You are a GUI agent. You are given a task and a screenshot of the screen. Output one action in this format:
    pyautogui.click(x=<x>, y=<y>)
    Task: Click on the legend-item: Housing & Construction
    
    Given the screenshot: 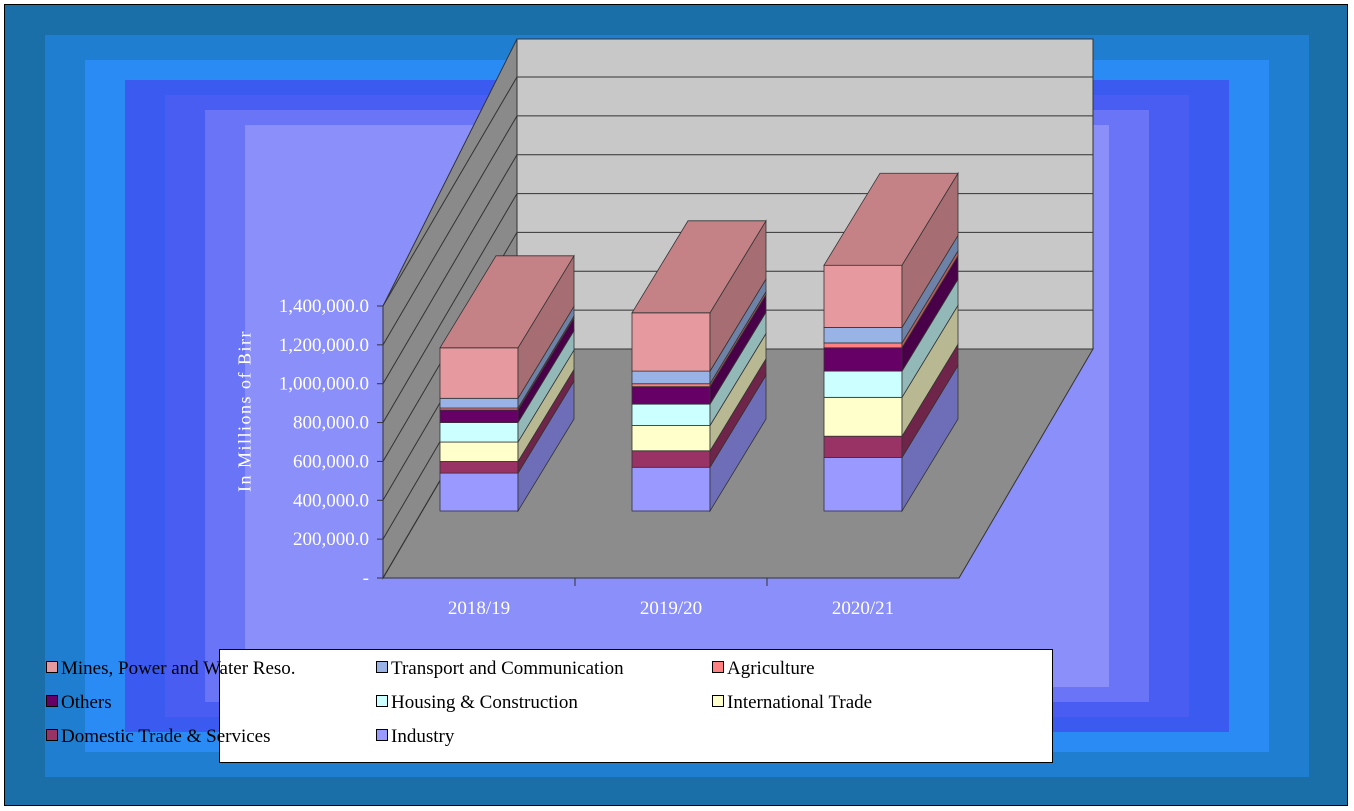 What is the action you would take?
    pyautogui.click(x=477, y=703)
    